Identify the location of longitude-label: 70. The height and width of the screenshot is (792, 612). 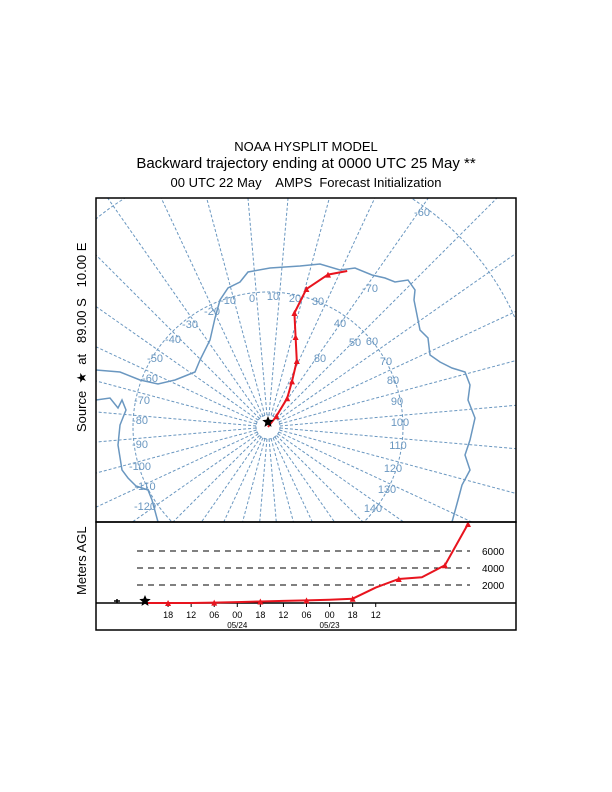
(386, 362).